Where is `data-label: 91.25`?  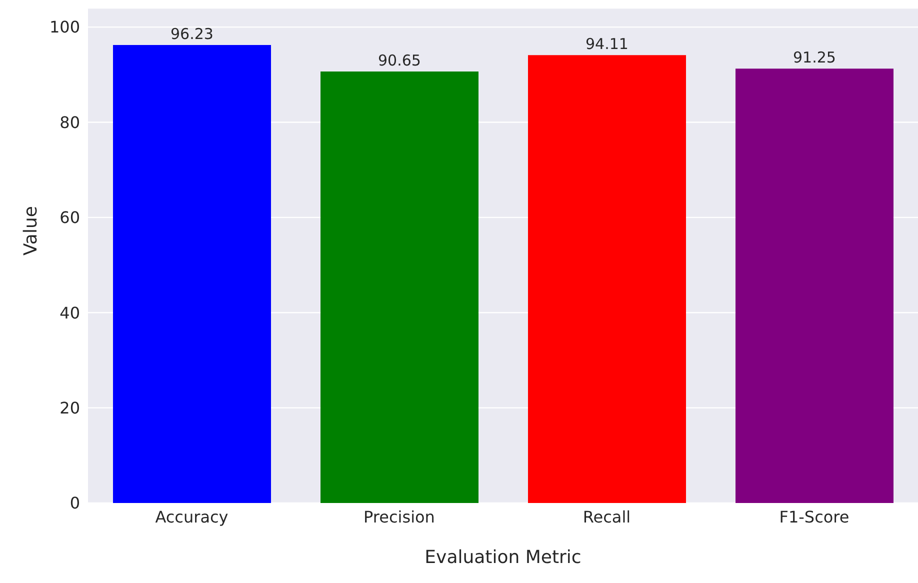 data-label: 91.25 is located at coordinates (814, 57).